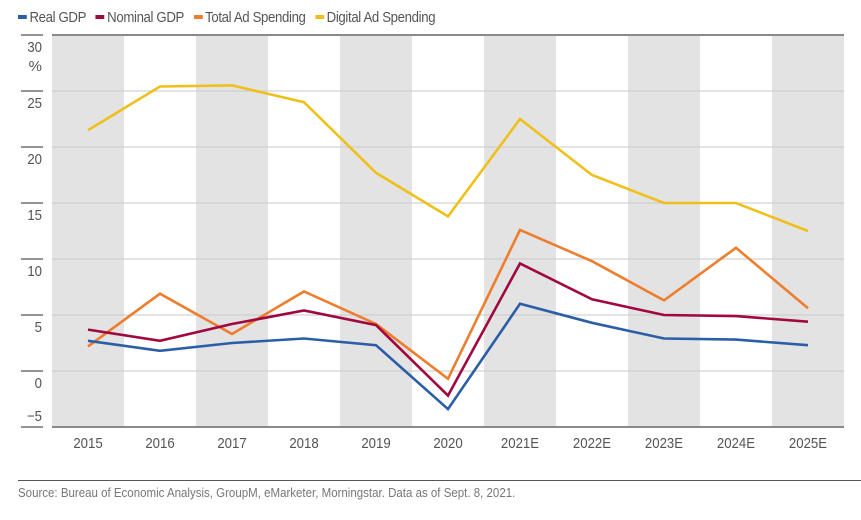 The image size is (861, 520). I want to click on y-tick-label: 30, so click(34, 46).